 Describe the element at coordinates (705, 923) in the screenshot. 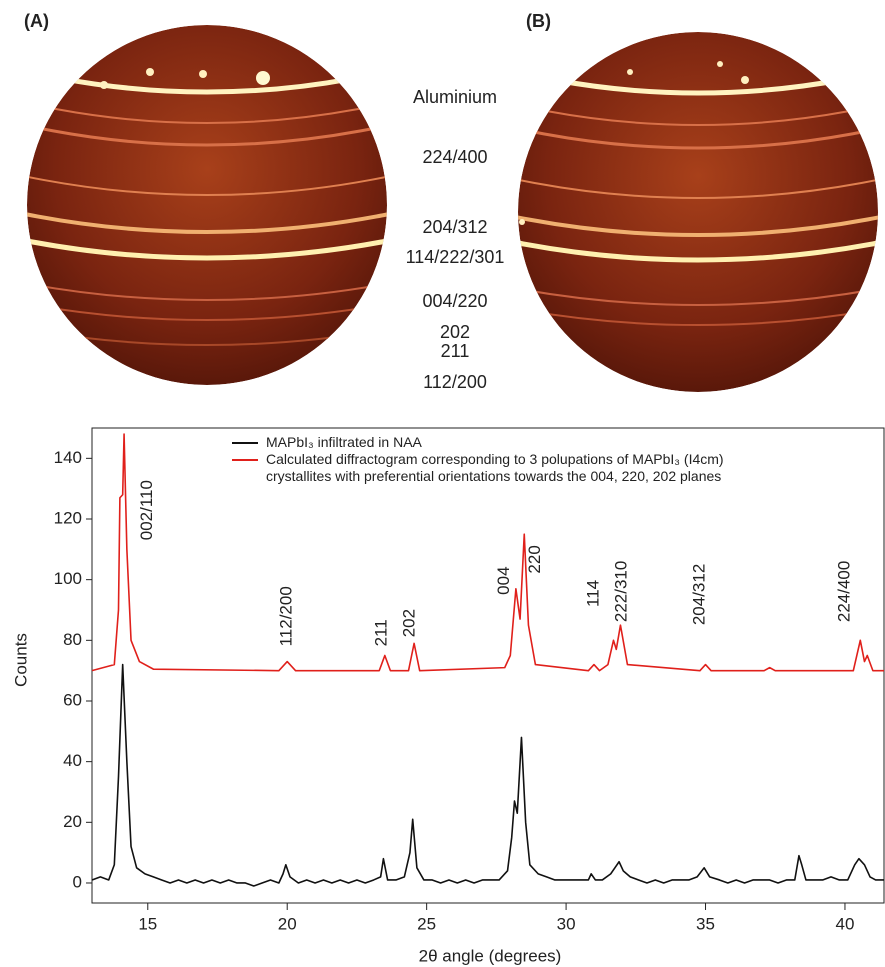

I see `x-tick-label: 35` at that location.